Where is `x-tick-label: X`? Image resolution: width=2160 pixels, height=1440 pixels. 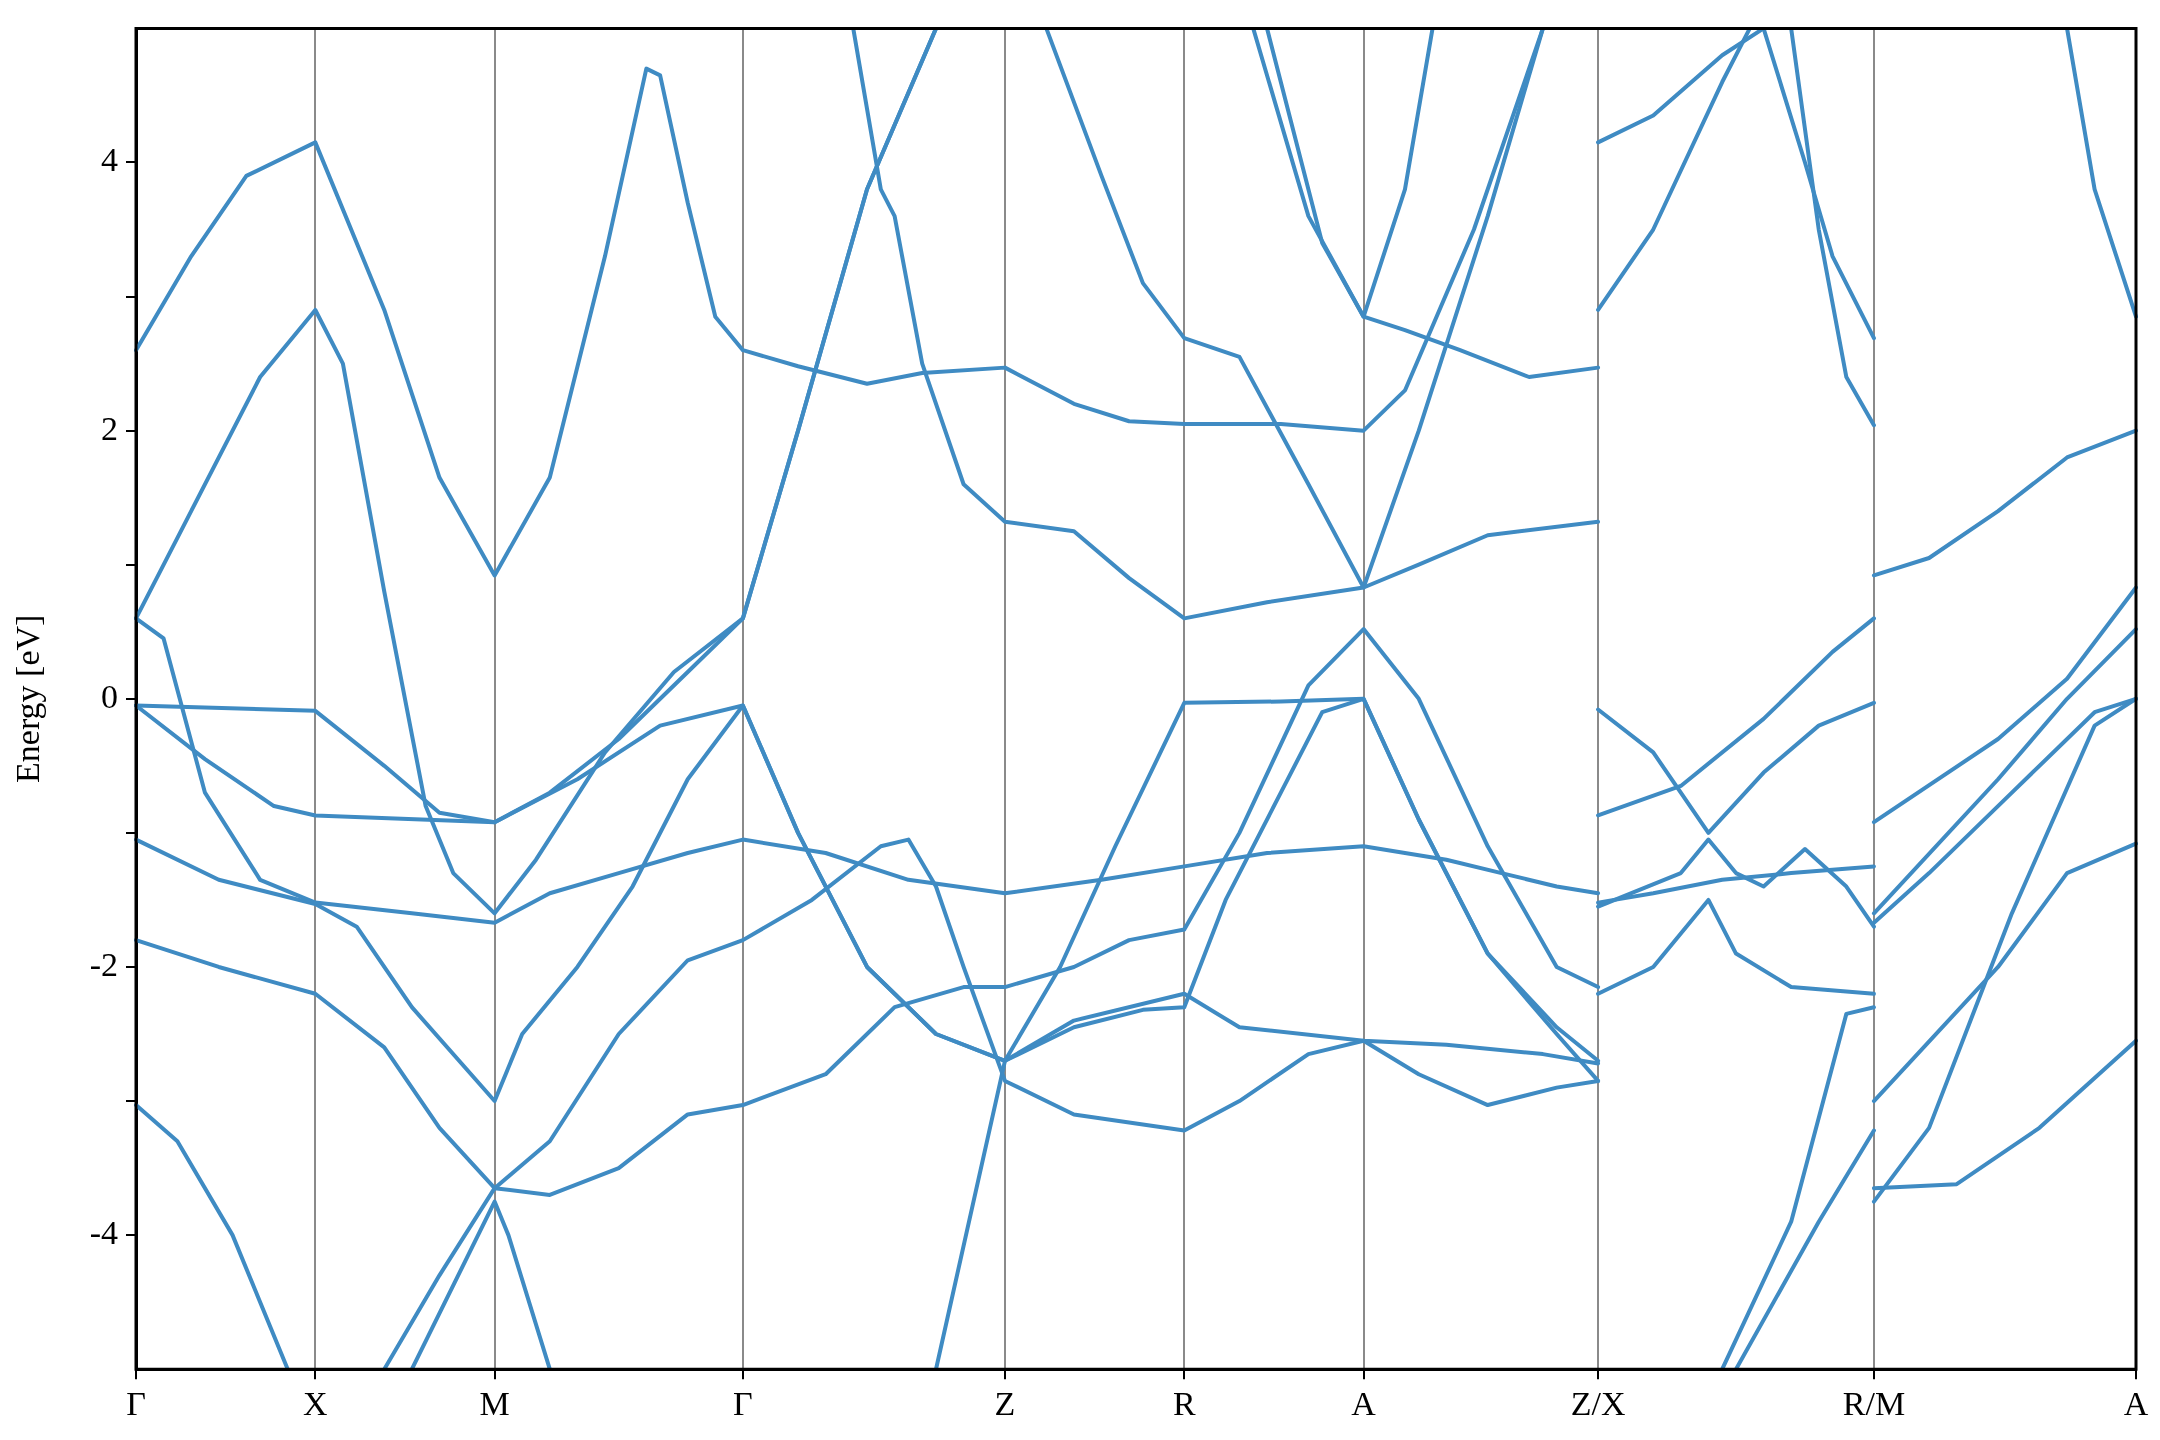
x-tick-label: X is located at coordinates (315, 1403).